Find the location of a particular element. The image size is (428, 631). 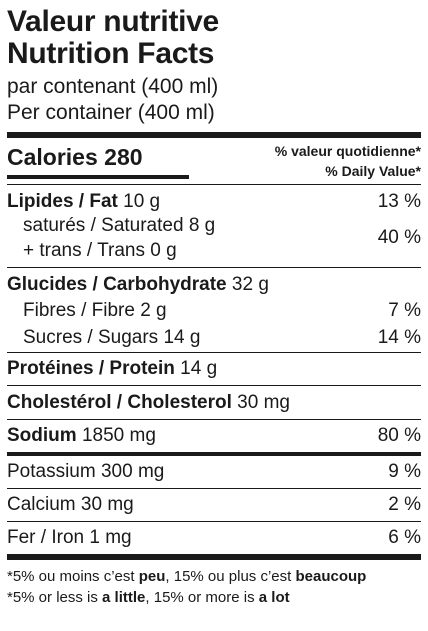

footnote-french-bold: beaucoup is located at coordinates (331, 576).